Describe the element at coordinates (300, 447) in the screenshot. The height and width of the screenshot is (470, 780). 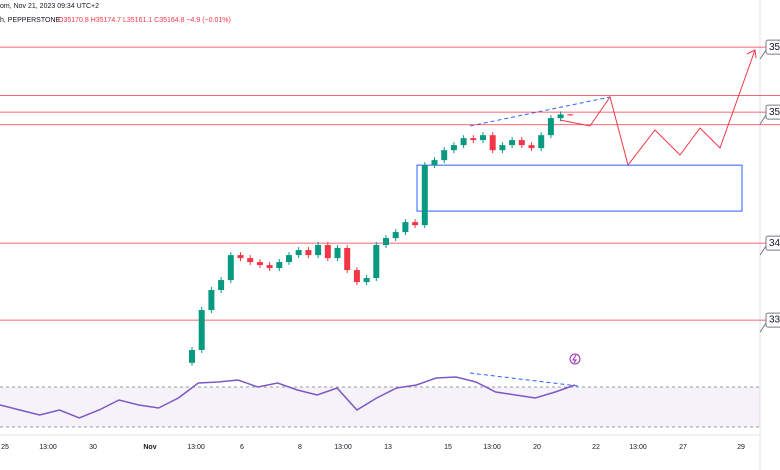
I see `x-tick-label: 8` at that location.